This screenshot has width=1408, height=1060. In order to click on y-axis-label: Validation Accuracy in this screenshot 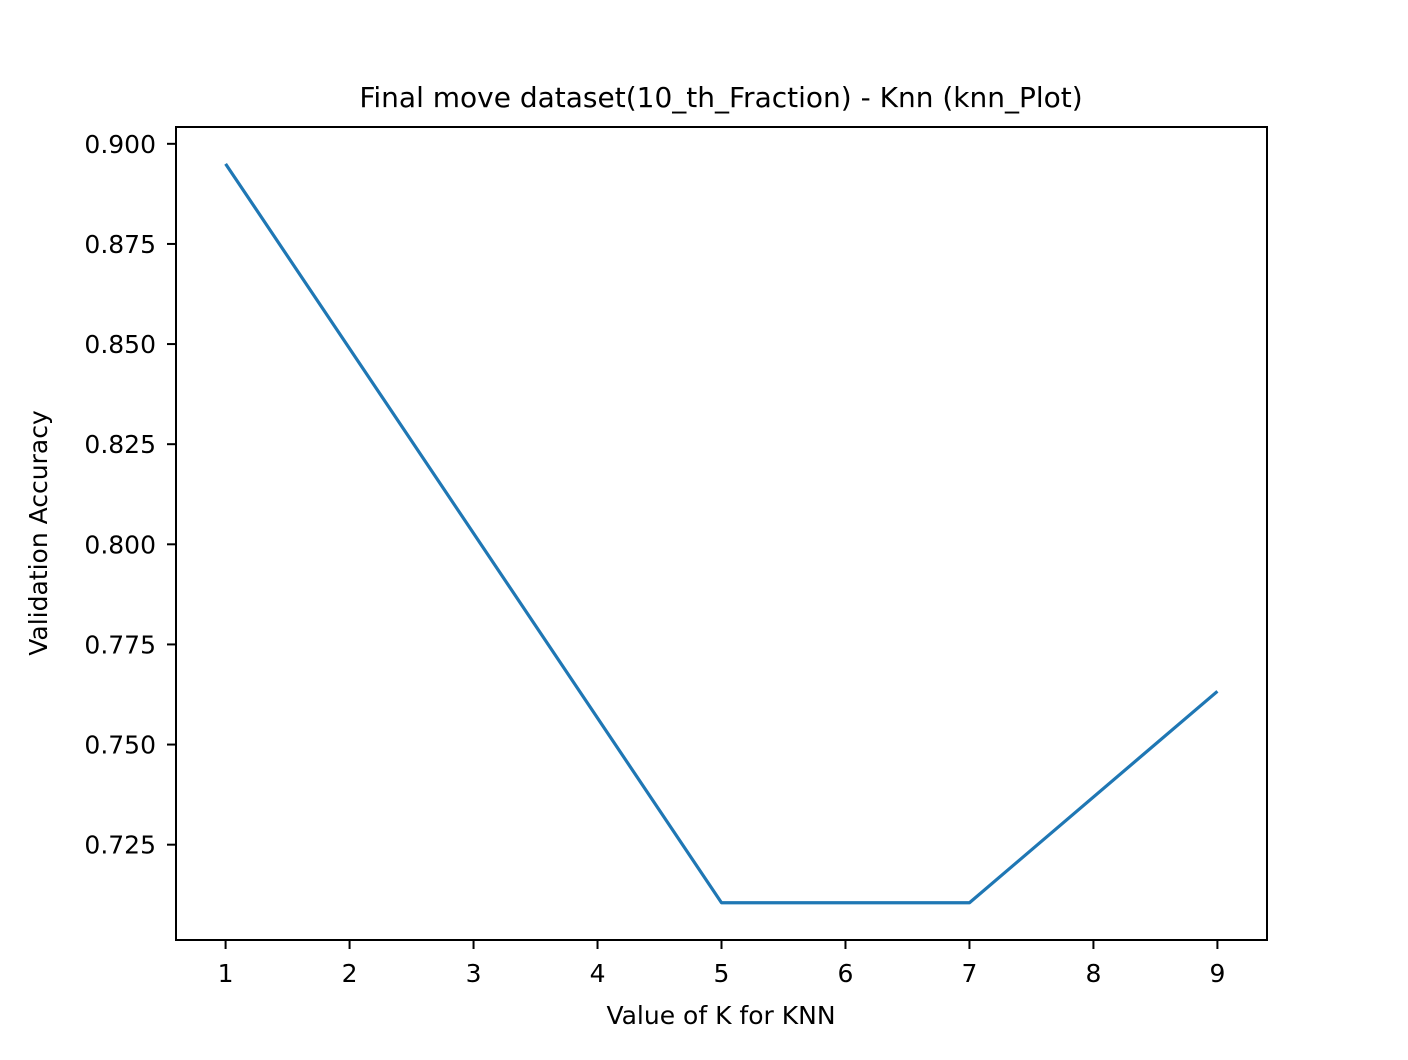, I will do `click(38, 533)`.